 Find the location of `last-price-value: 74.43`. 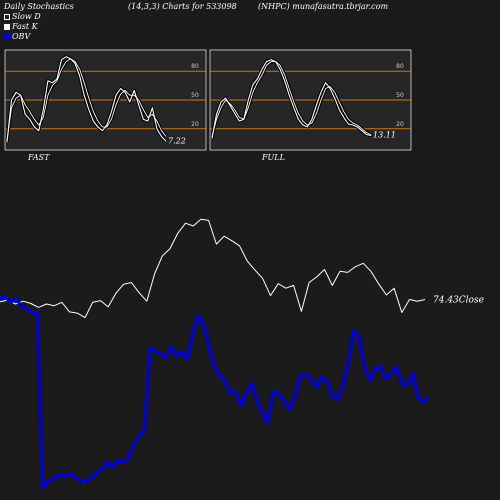

last-price-value: 74.43 is located at coordinates (446, 301).